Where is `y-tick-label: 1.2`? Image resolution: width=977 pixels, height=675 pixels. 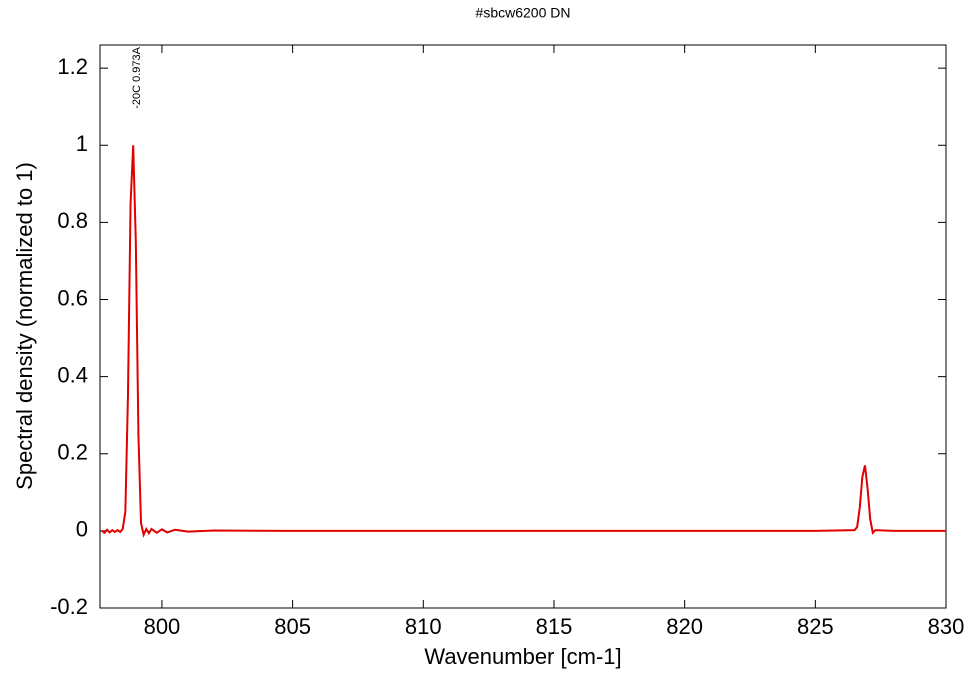
y-tick-label: 1.2 is located at coordinates (72, 66).